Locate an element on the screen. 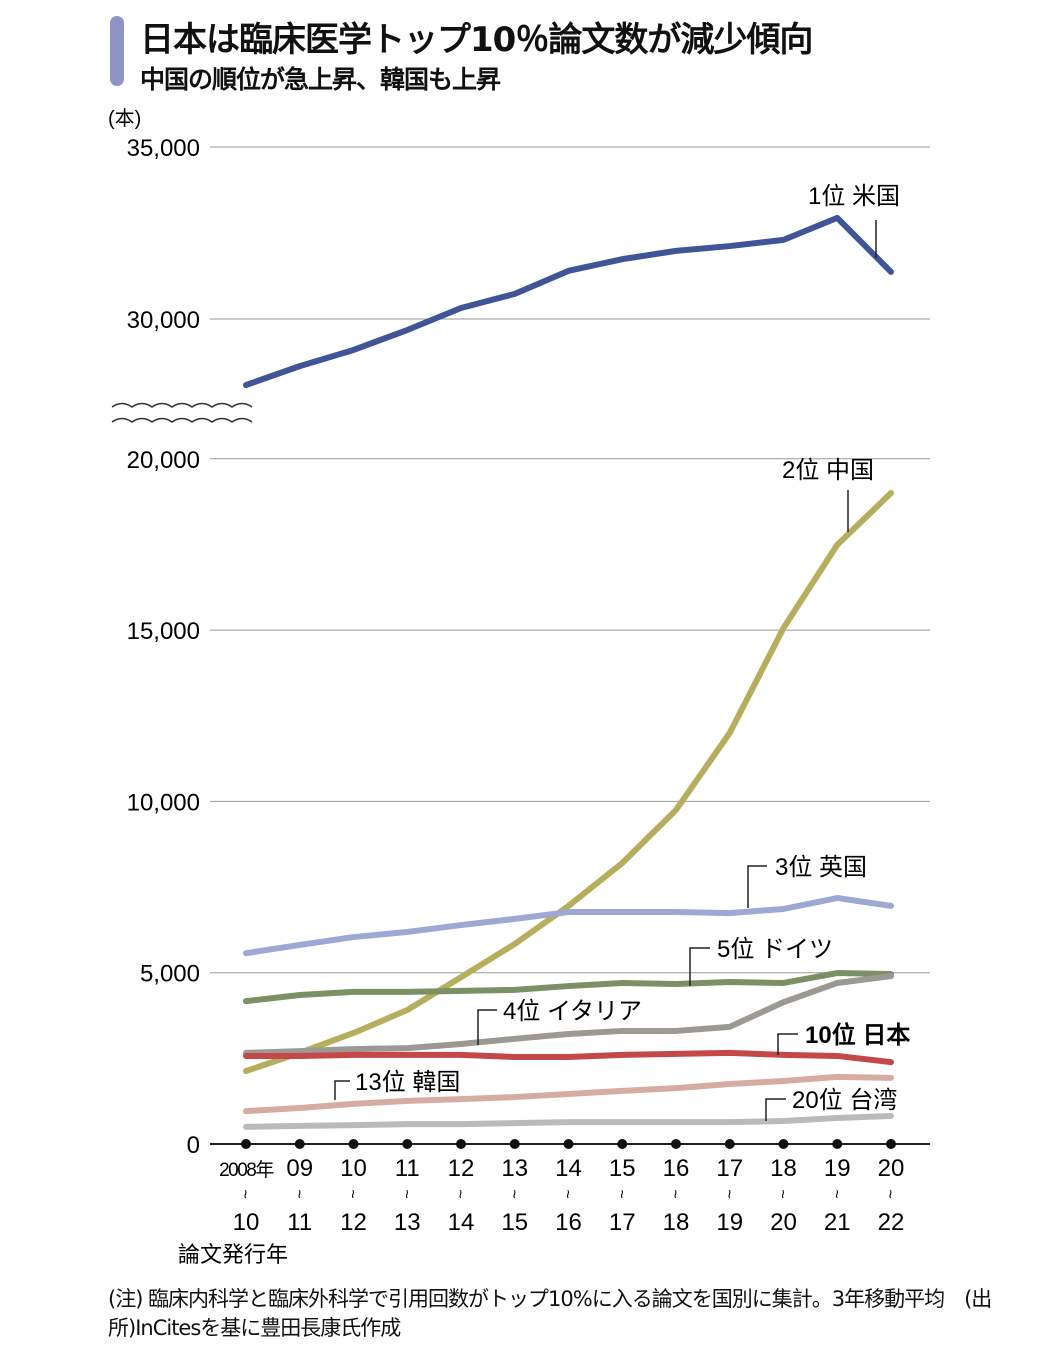 The width and height of the screenshot is (1040, 1349). x-tick-label-start: 10 is located at coordinates (353, 1168).